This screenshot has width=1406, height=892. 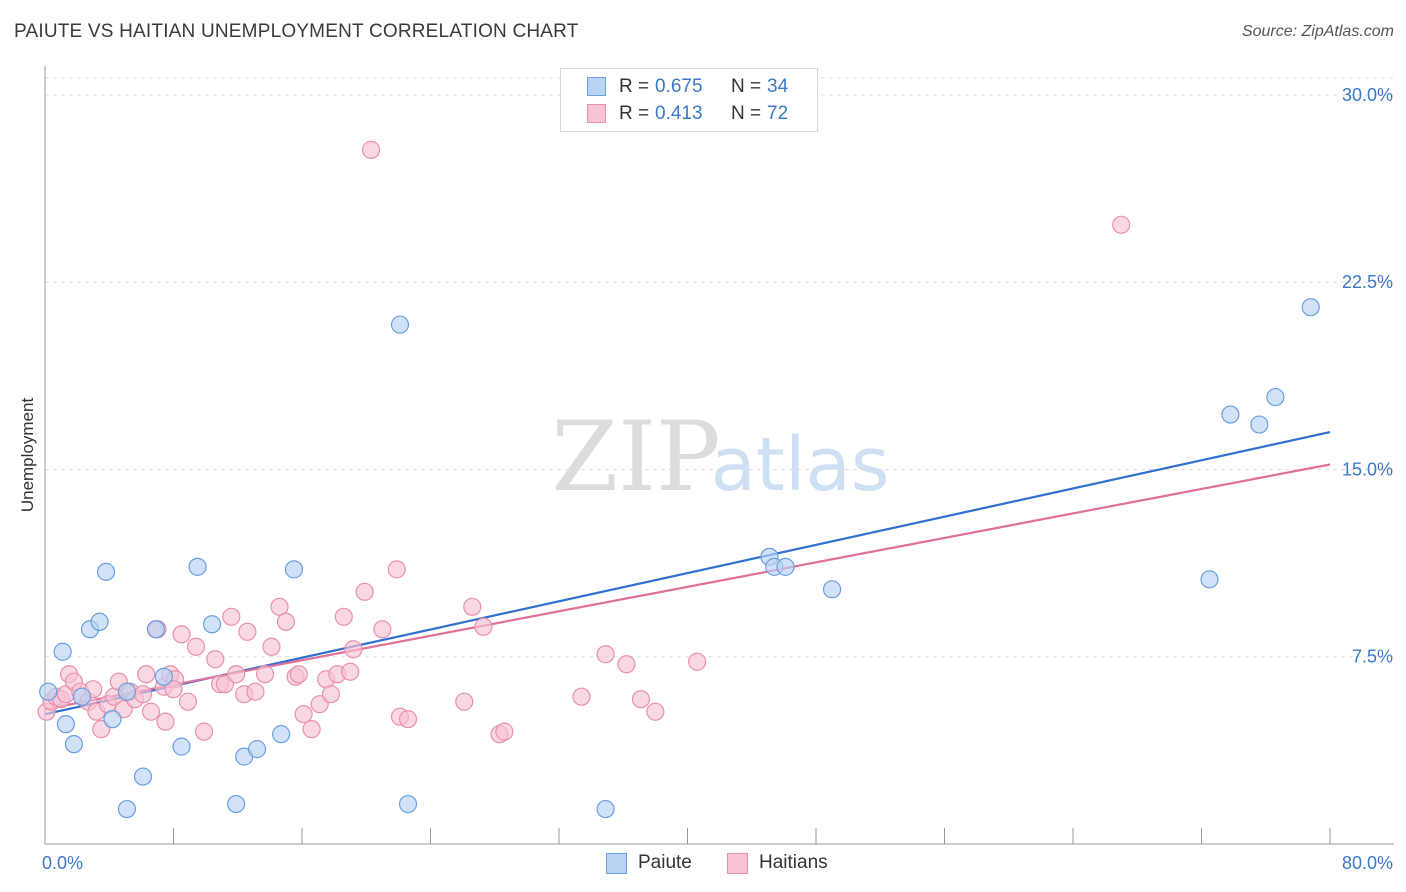 I want to click on source-label: Source: ZipAtlas.com, so click(x=1317, y=31).